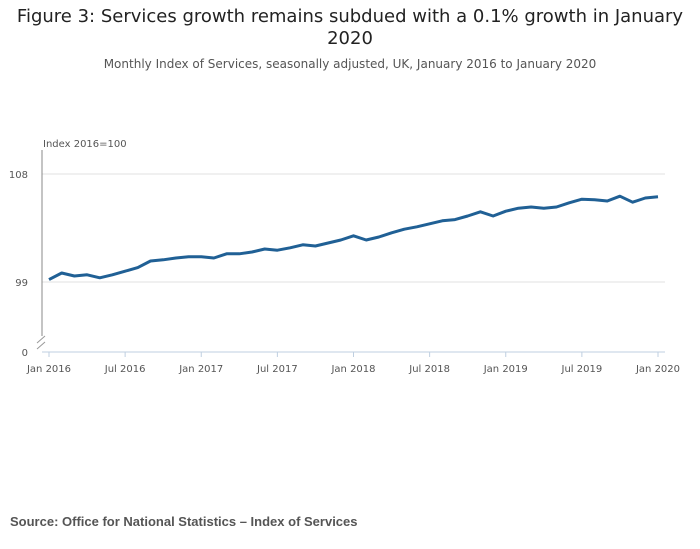 This screenshot has height=549, width=700. What do you see at coordinates (657, 369) in the screenshot?
I see `x-tick-label: Jan 2020` at bounding box center [657, 369].